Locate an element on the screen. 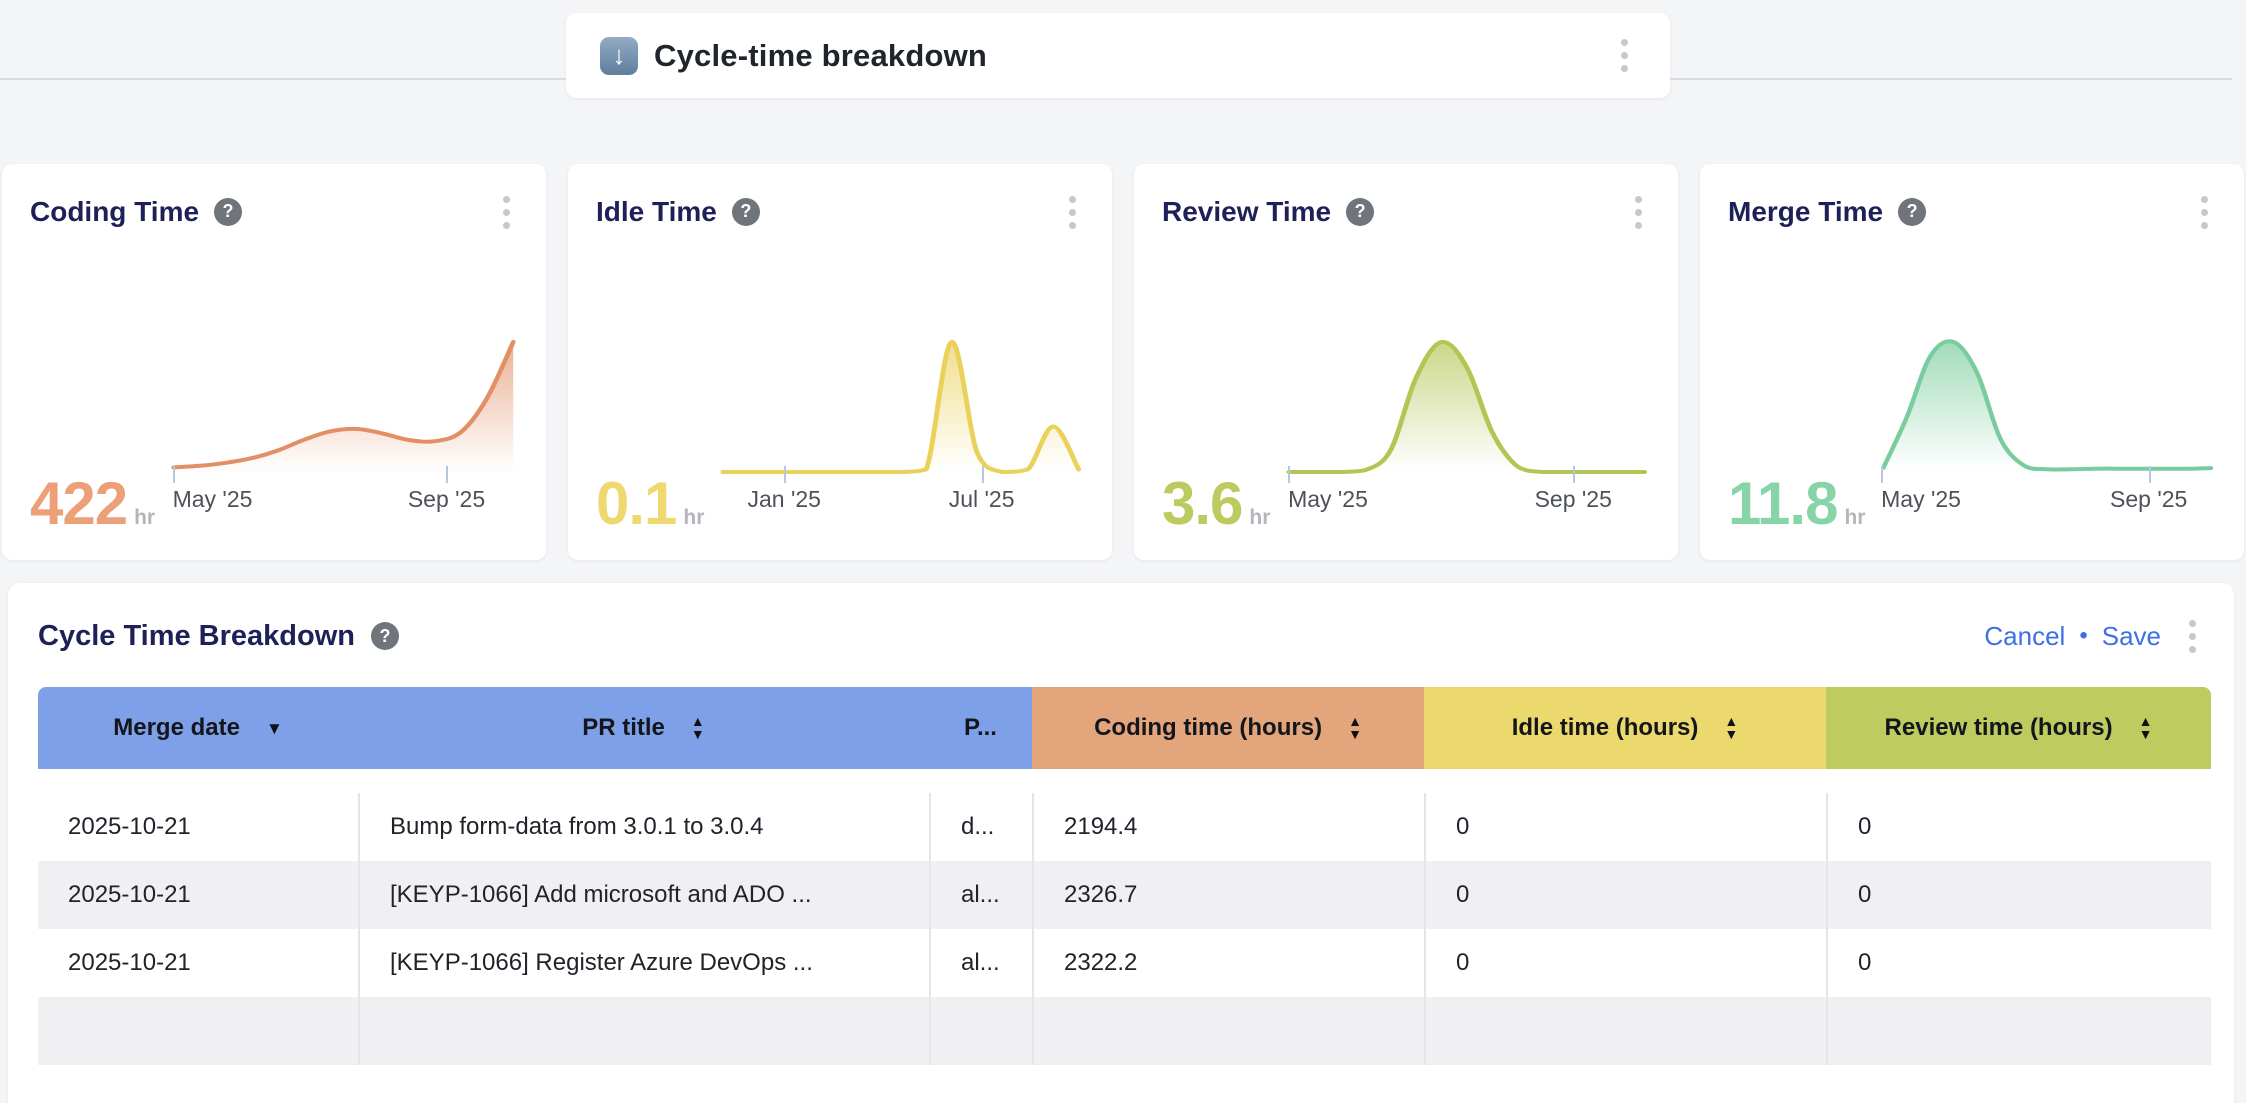 This screenshot has width=2246, height=1103. metric-card-head: Coding Time? is located at coordinates (274, 211).